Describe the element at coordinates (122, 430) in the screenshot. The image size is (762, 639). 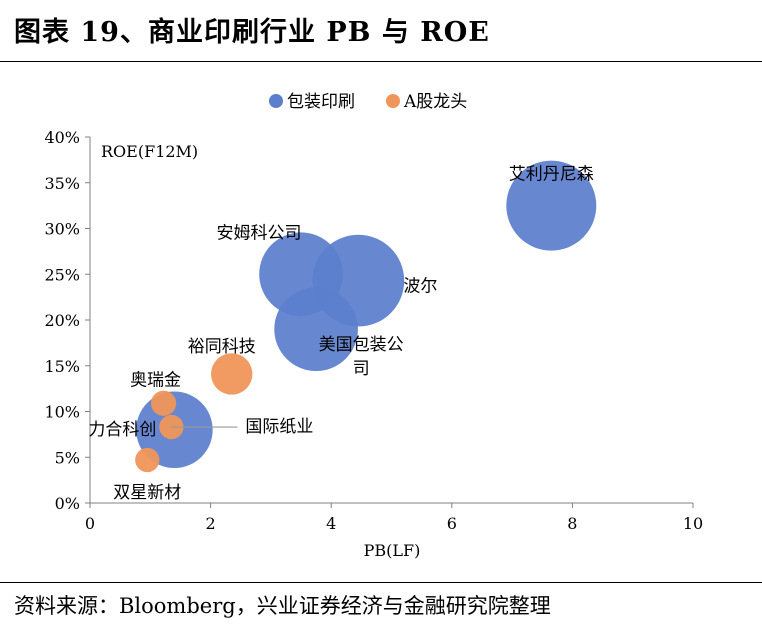
I see `bubble-label: 力合科创` at that location.